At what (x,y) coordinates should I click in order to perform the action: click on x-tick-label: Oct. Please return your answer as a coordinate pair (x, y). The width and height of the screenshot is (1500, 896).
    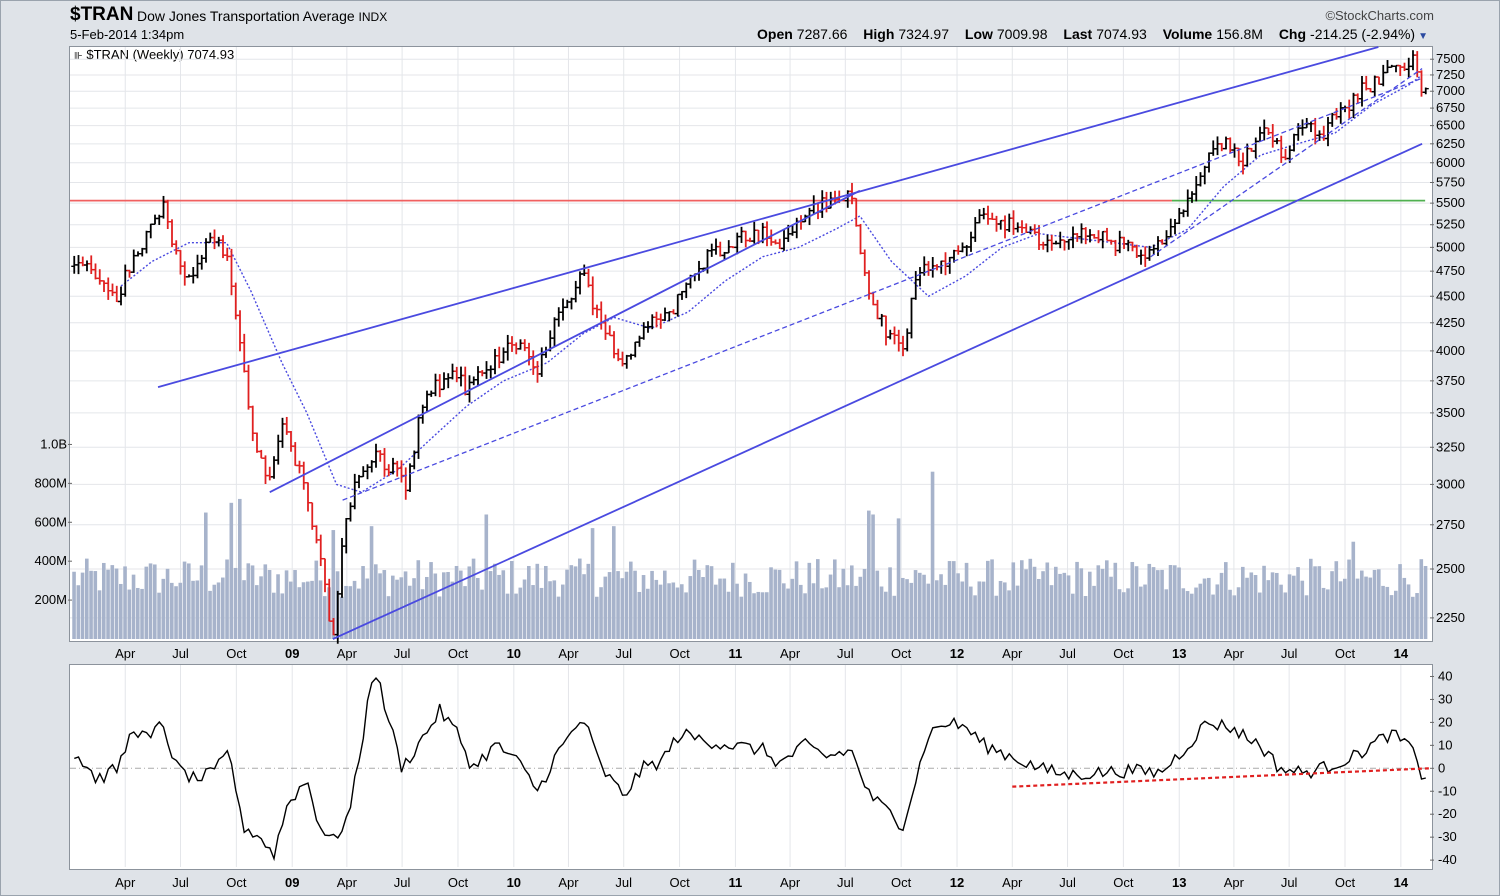
    Looking at the image, I should click on (1123, 882).